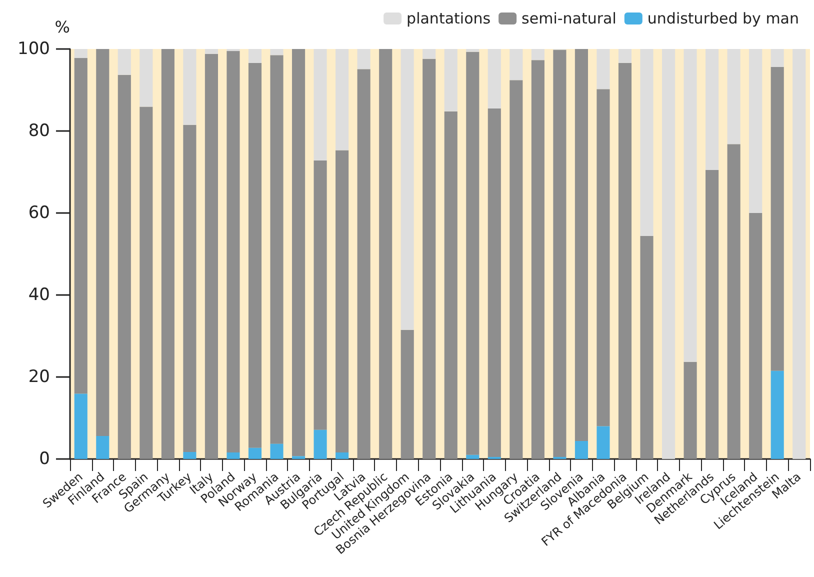 This screenshot has height=577, width=814. Describe the element at coordinates (44, 459) in the screenshot. I see `y-tick-label: 0` at that location.